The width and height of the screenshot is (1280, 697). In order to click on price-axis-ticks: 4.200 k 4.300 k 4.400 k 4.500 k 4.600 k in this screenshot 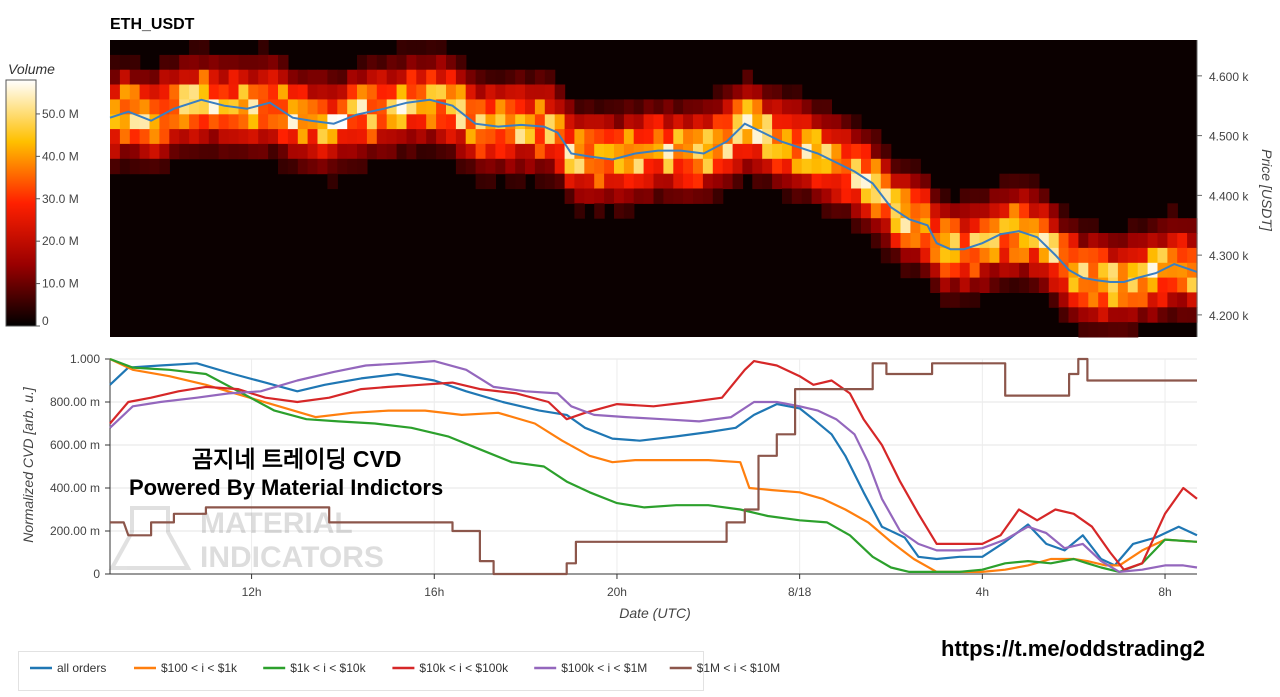, I will do `click(1223, 196)`.